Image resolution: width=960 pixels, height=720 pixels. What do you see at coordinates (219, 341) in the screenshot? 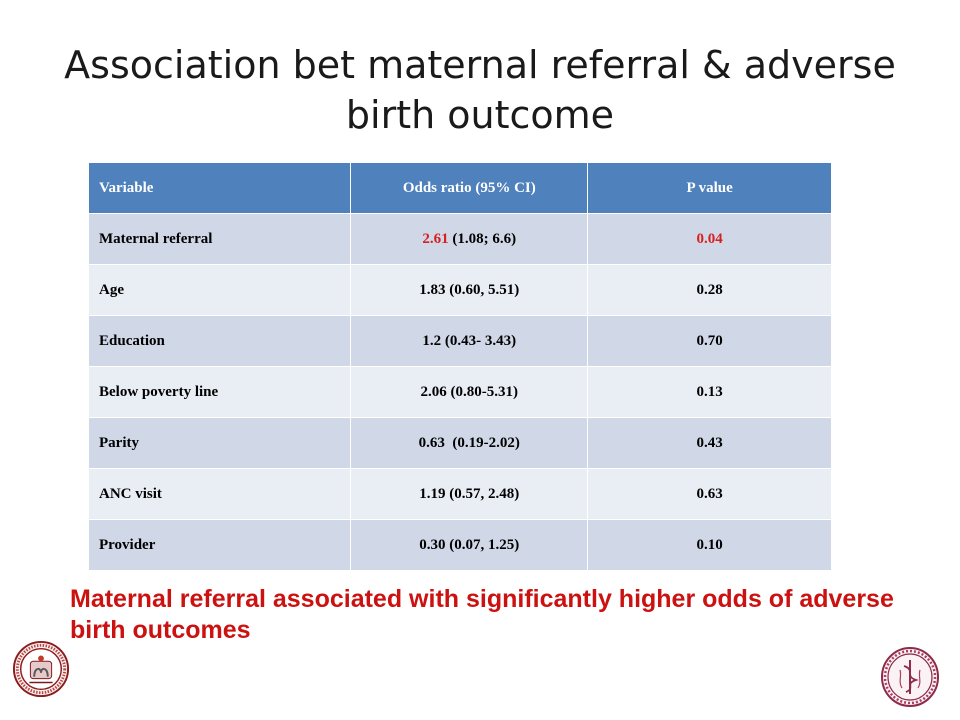
I see `variable-cell: Education` at bounding box center [219, 341].